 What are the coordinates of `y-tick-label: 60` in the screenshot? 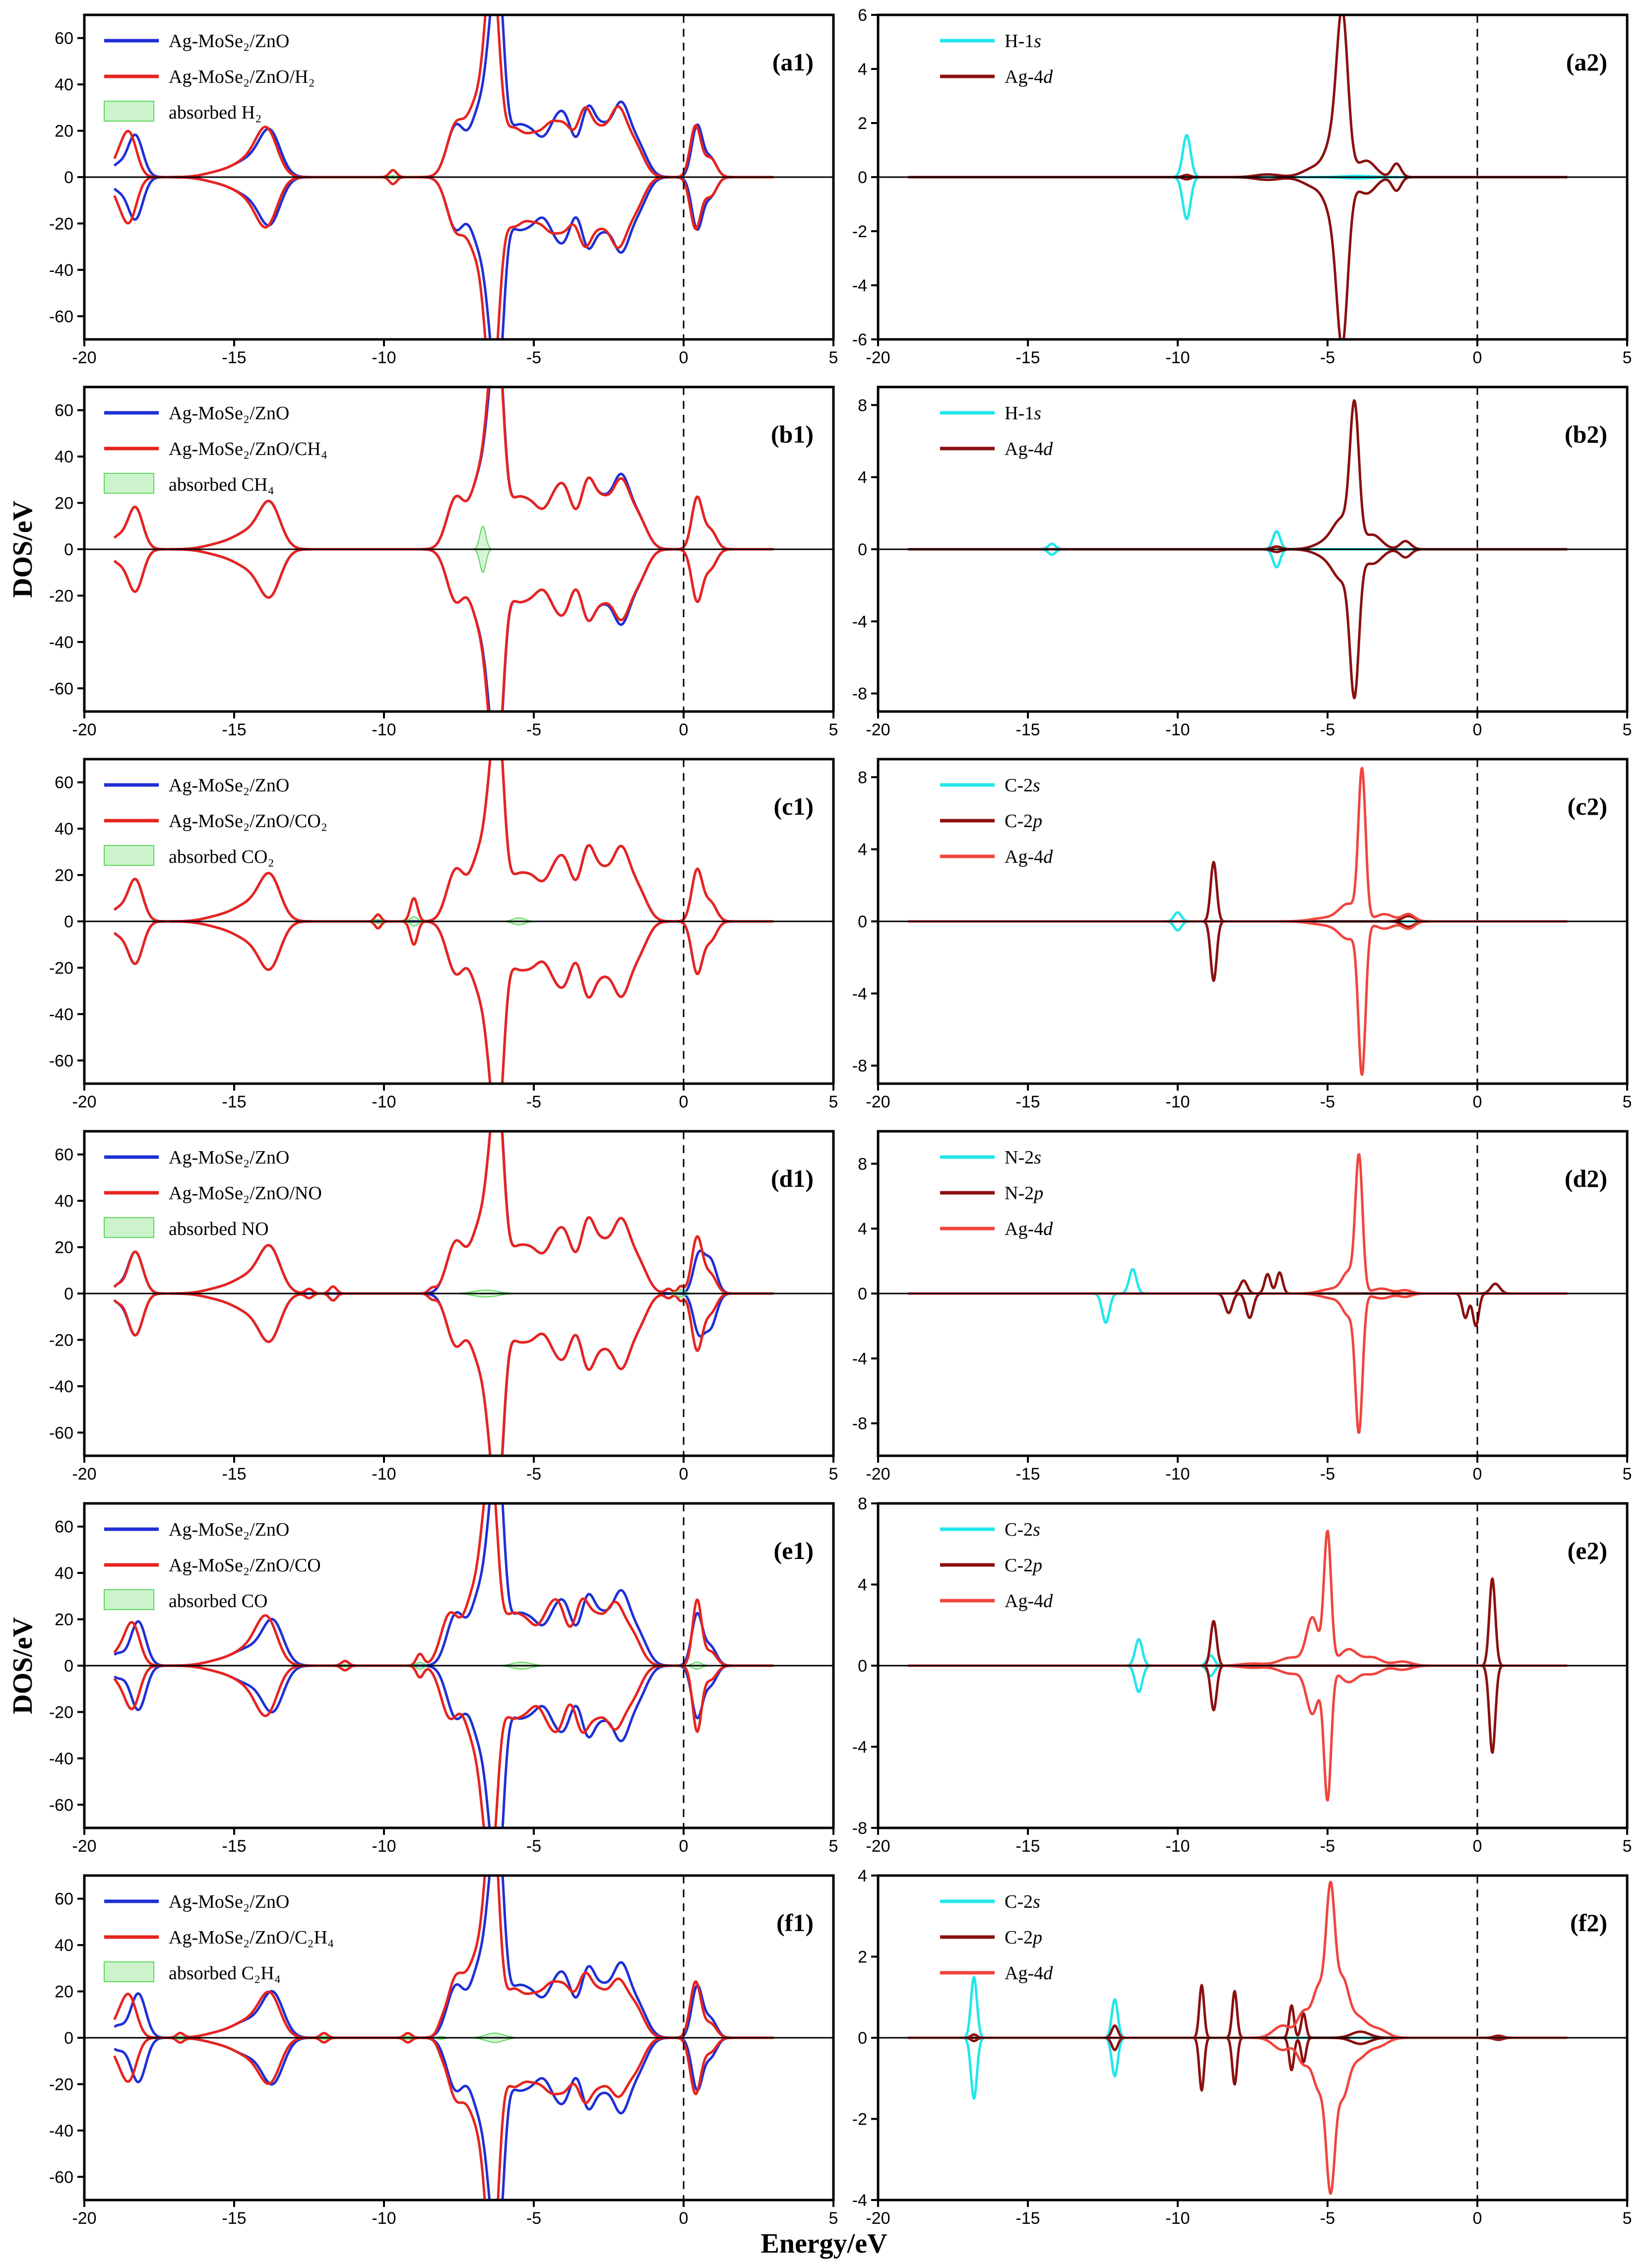 It's located at (64, 410).